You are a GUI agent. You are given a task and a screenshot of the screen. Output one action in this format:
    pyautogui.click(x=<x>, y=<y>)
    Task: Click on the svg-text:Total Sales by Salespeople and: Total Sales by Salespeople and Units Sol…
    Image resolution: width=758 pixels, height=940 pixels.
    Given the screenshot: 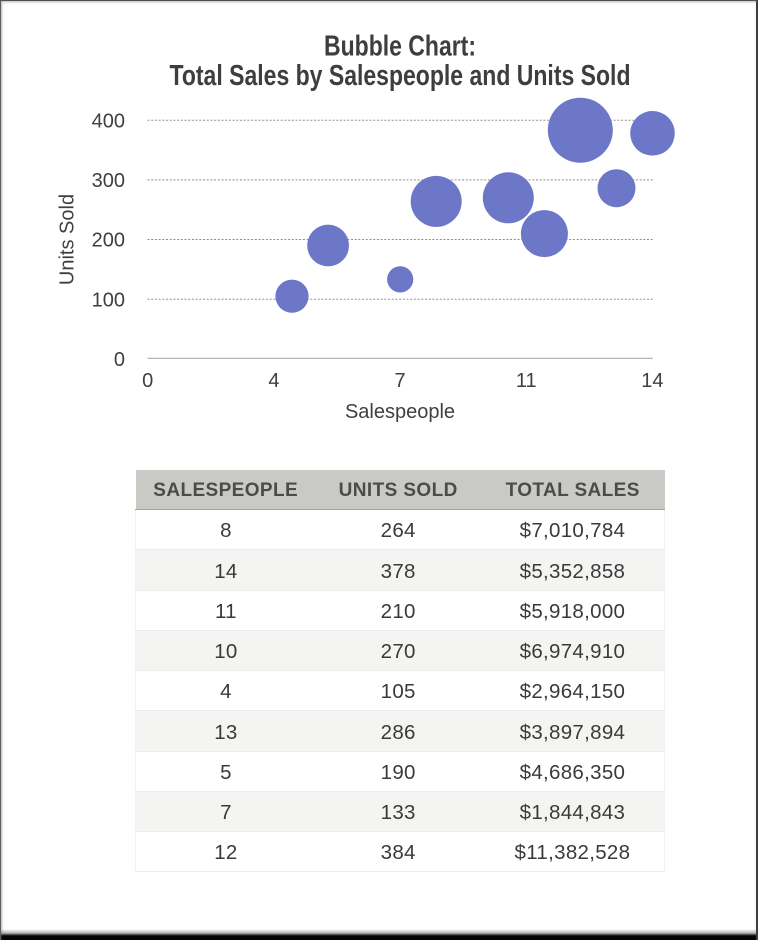 What is the action you would take?
    pyautogui.click(x=400, y=76)
    